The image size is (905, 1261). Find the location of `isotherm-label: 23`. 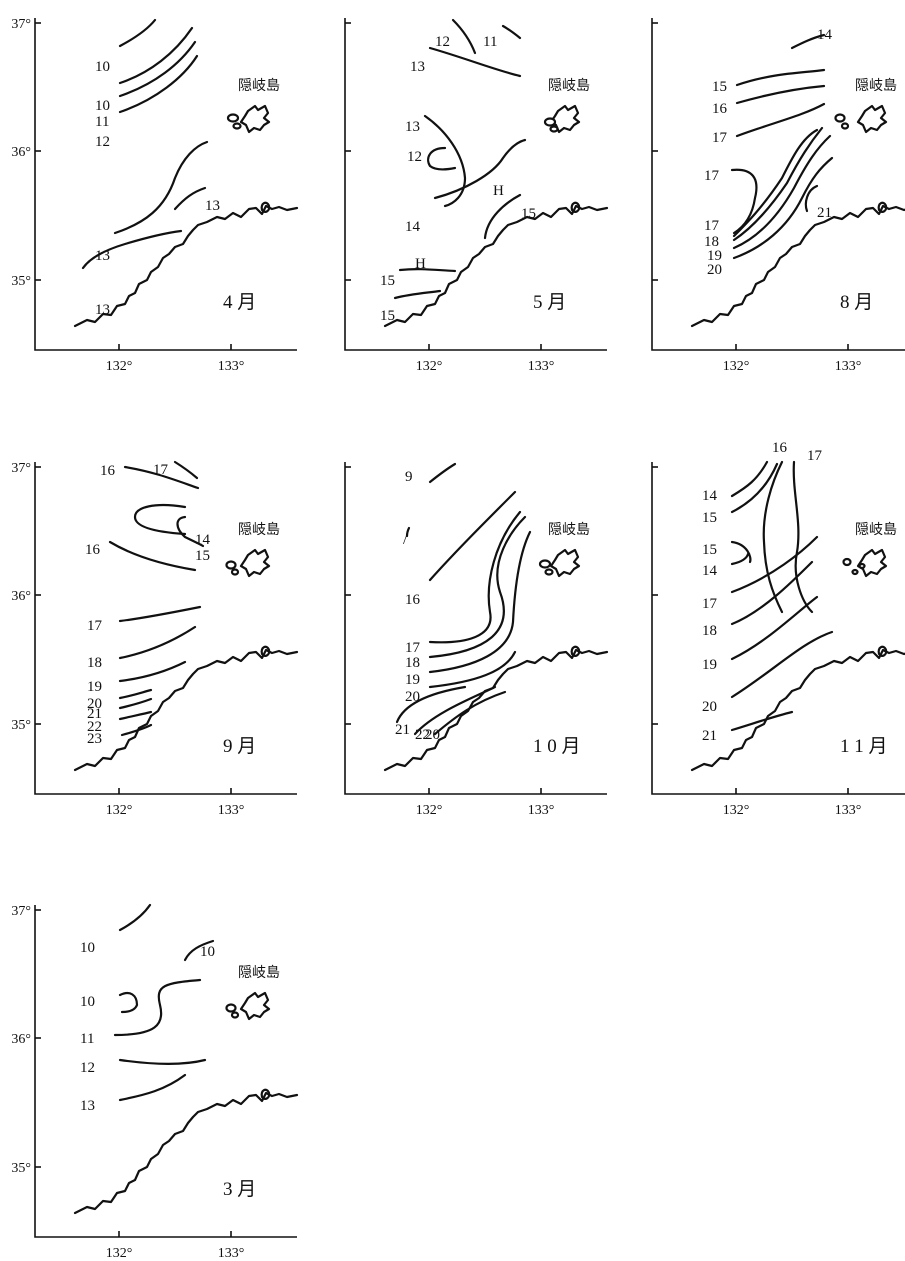

isotherm-label: 23 is located at coordinates (94, 739).